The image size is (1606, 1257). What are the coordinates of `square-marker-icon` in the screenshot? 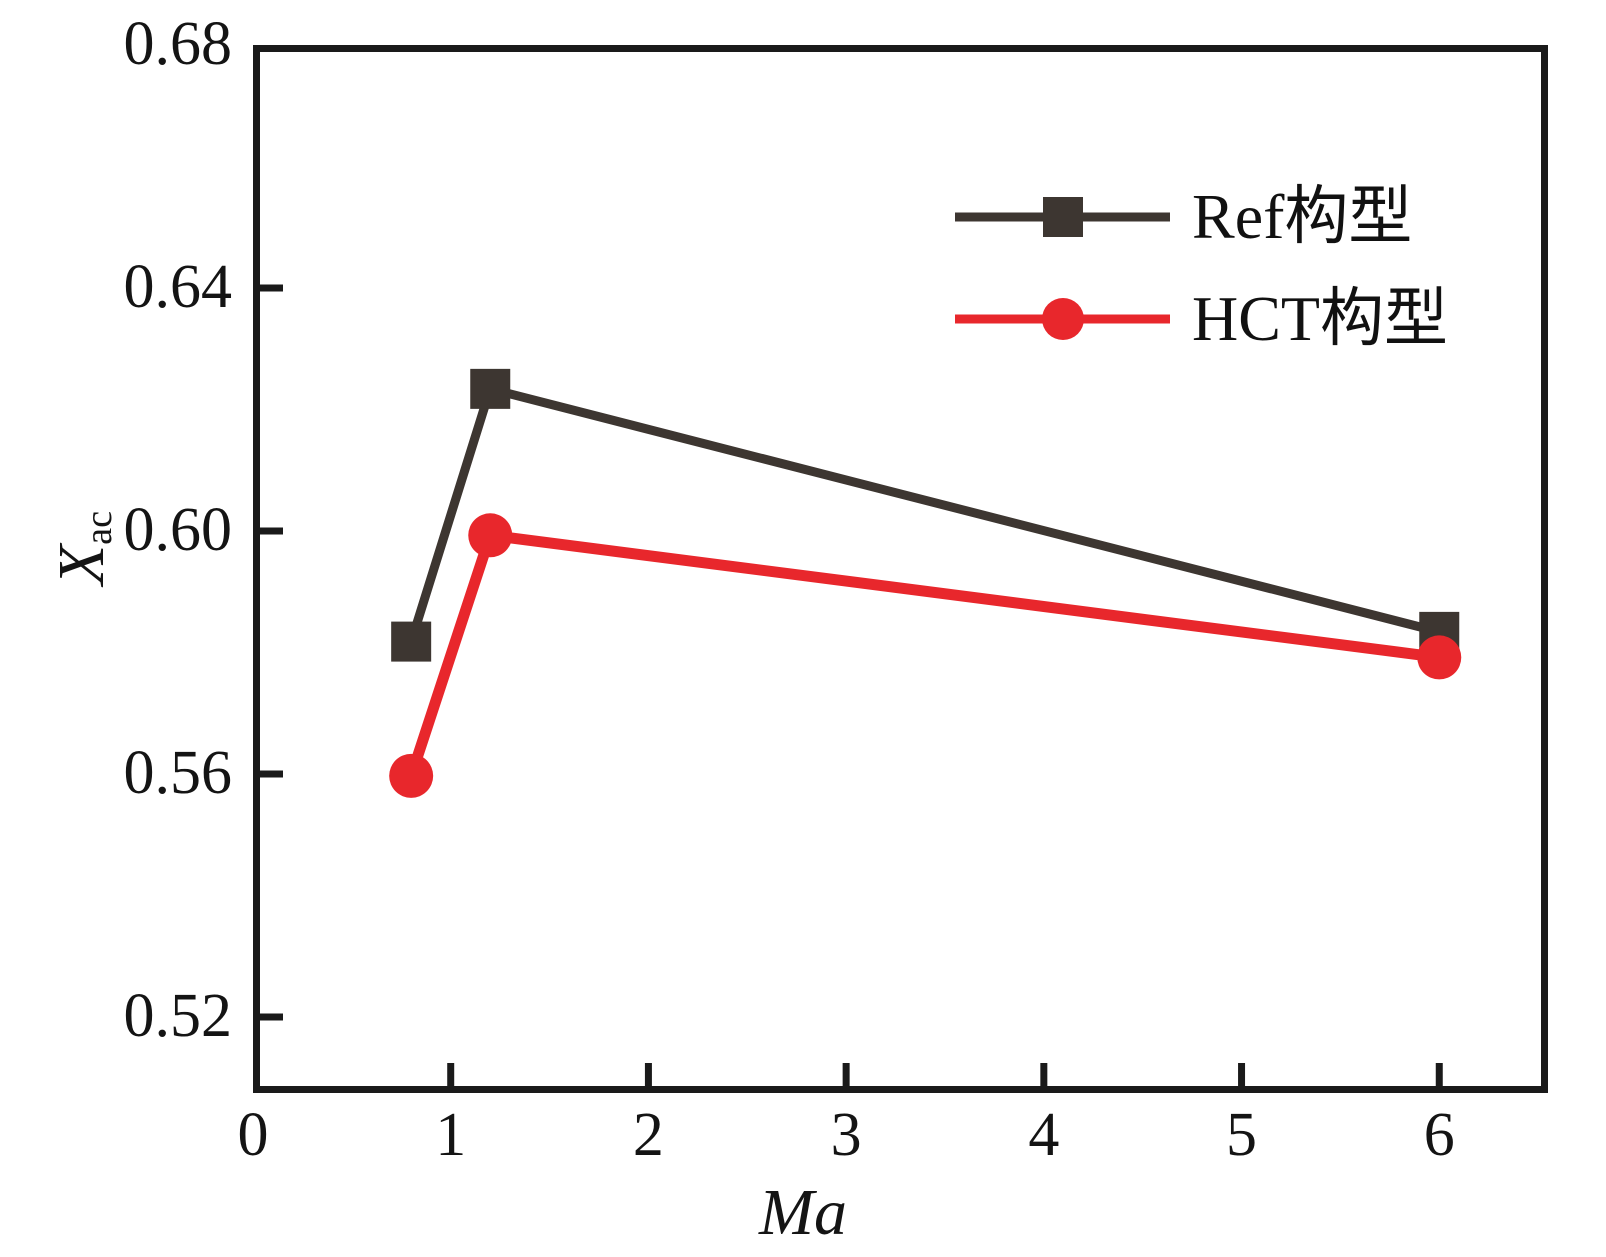 It's located at (1062, 217).